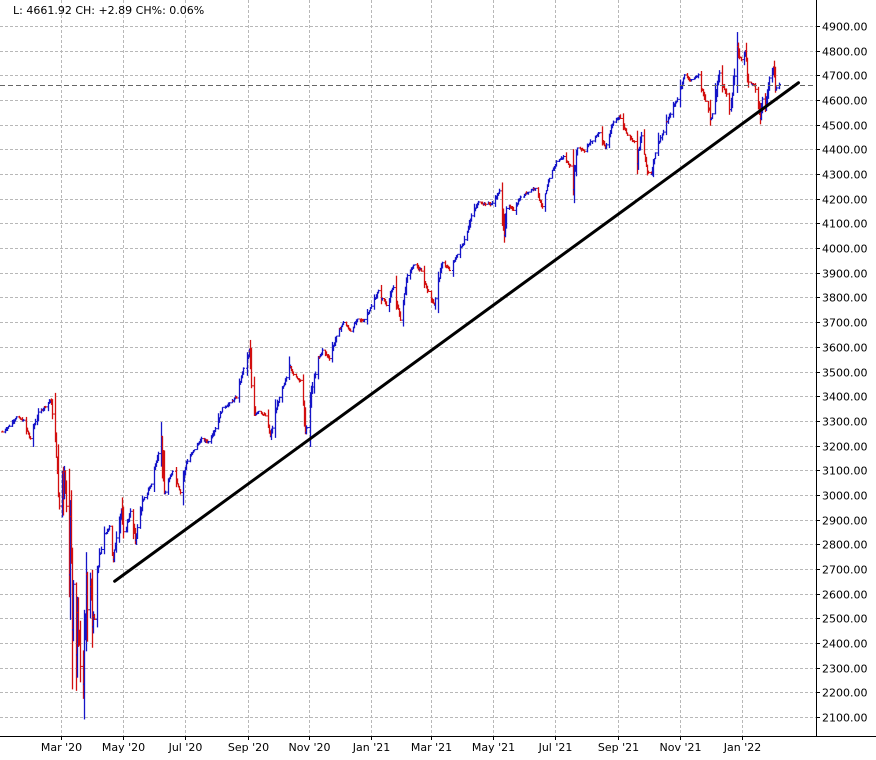 The image size is (876, 760). I want to click on y-tick-label: 2500.00, so click(845, 619).